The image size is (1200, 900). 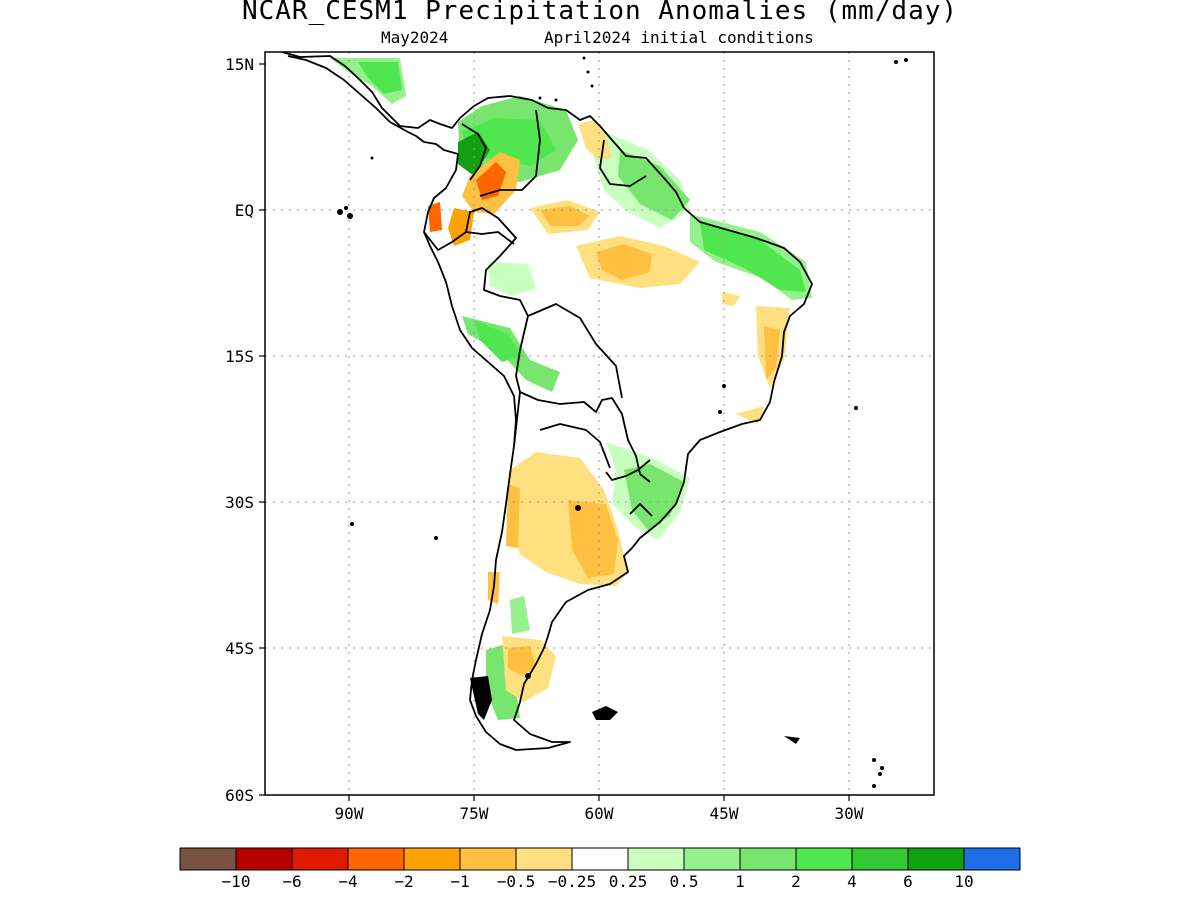 I want to click on colorbar-label: −1, so click(x=459, y=881).